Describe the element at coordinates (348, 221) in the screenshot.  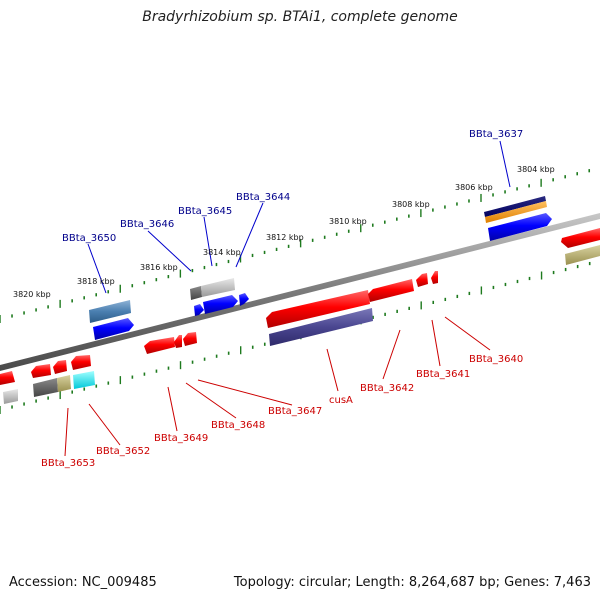
I see `scale-label: 3810 kbp` at that location.